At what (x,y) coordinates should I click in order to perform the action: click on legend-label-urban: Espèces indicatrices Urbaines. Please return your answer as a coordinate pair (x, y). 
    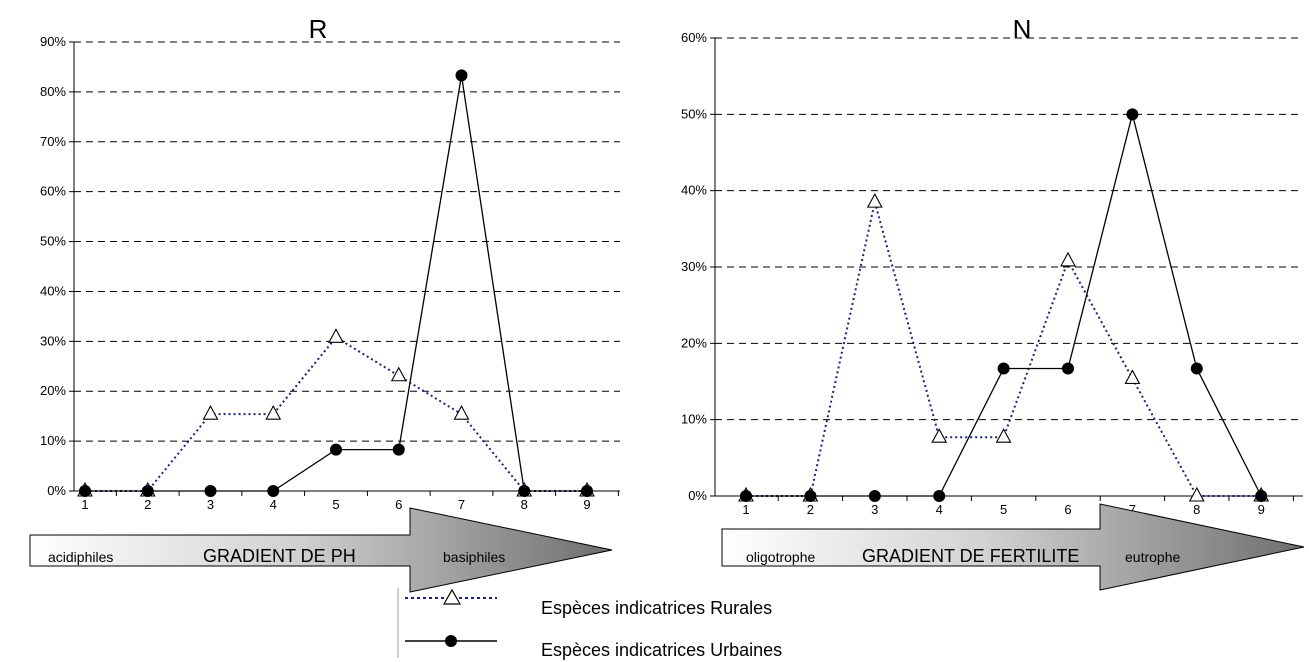
    Looking at the image, I should click on (661, 650).